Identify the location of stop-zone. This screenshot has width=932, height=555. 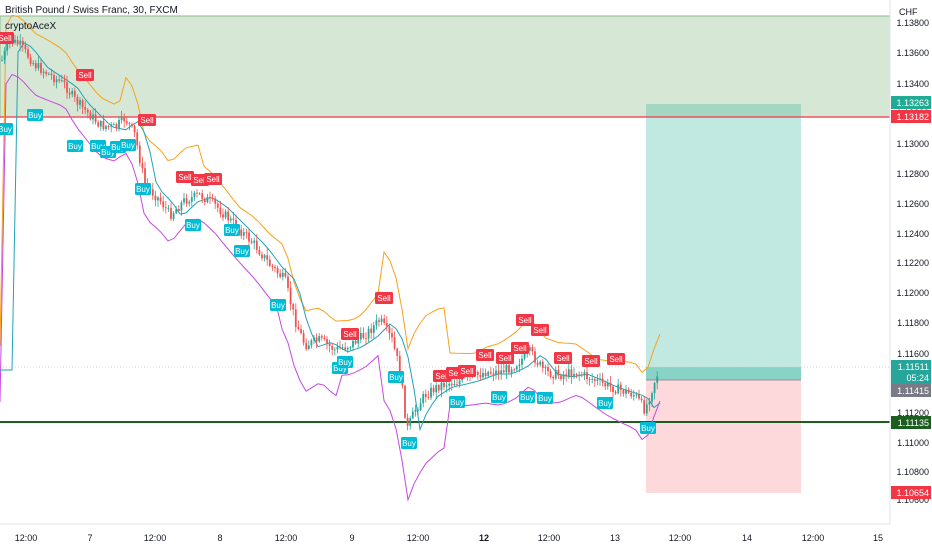
(723, 436).